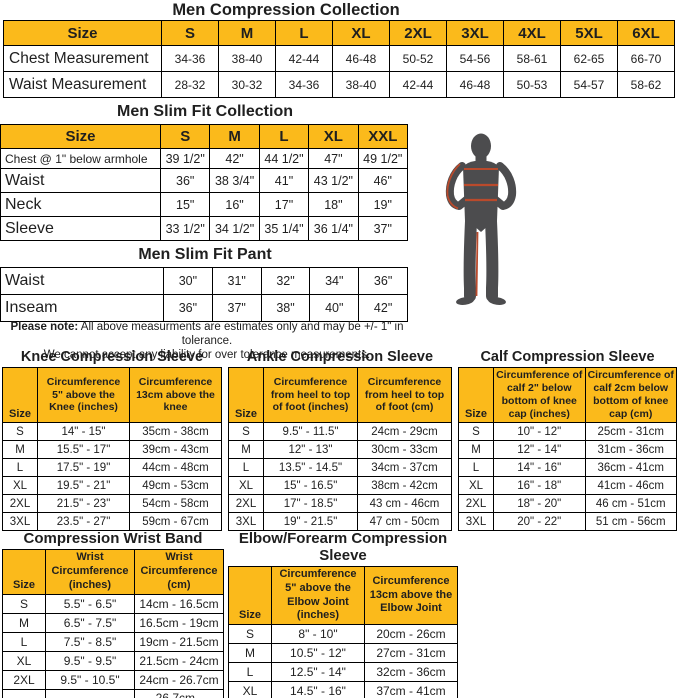 The image size is (679, 698). I want to click on table-row: S 5.5" - 6.5" 14cm - 16.5cm, so click(113, 604).